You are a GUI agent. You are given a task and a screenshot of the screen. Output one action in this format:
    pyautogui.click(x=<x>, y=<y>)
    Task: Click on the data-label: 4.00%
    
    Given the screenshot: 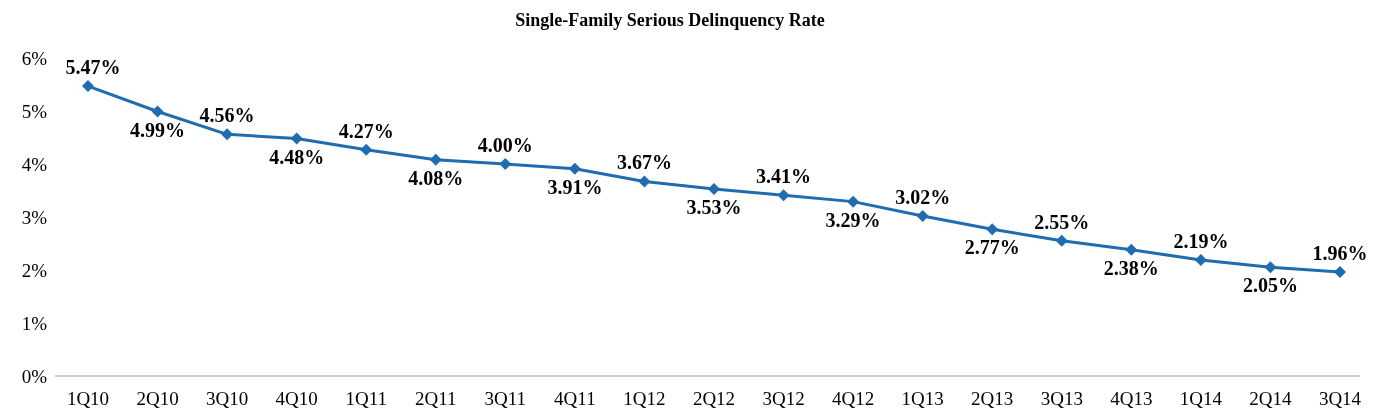 What is the action you would take?
    pyautogui.click(x=505, y=145)
    